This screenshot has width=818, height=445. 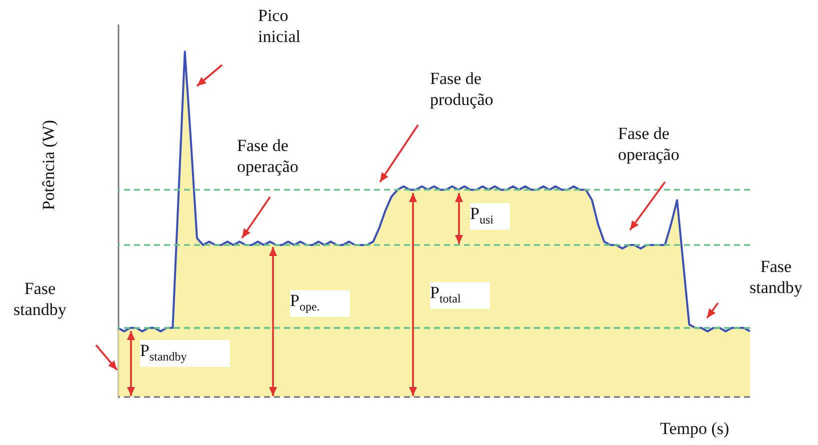 What do you see at coordinates (320, 304) in the screenshot?
I see `annotation: P$_{ope.}$` at bounding box center [320, 304].